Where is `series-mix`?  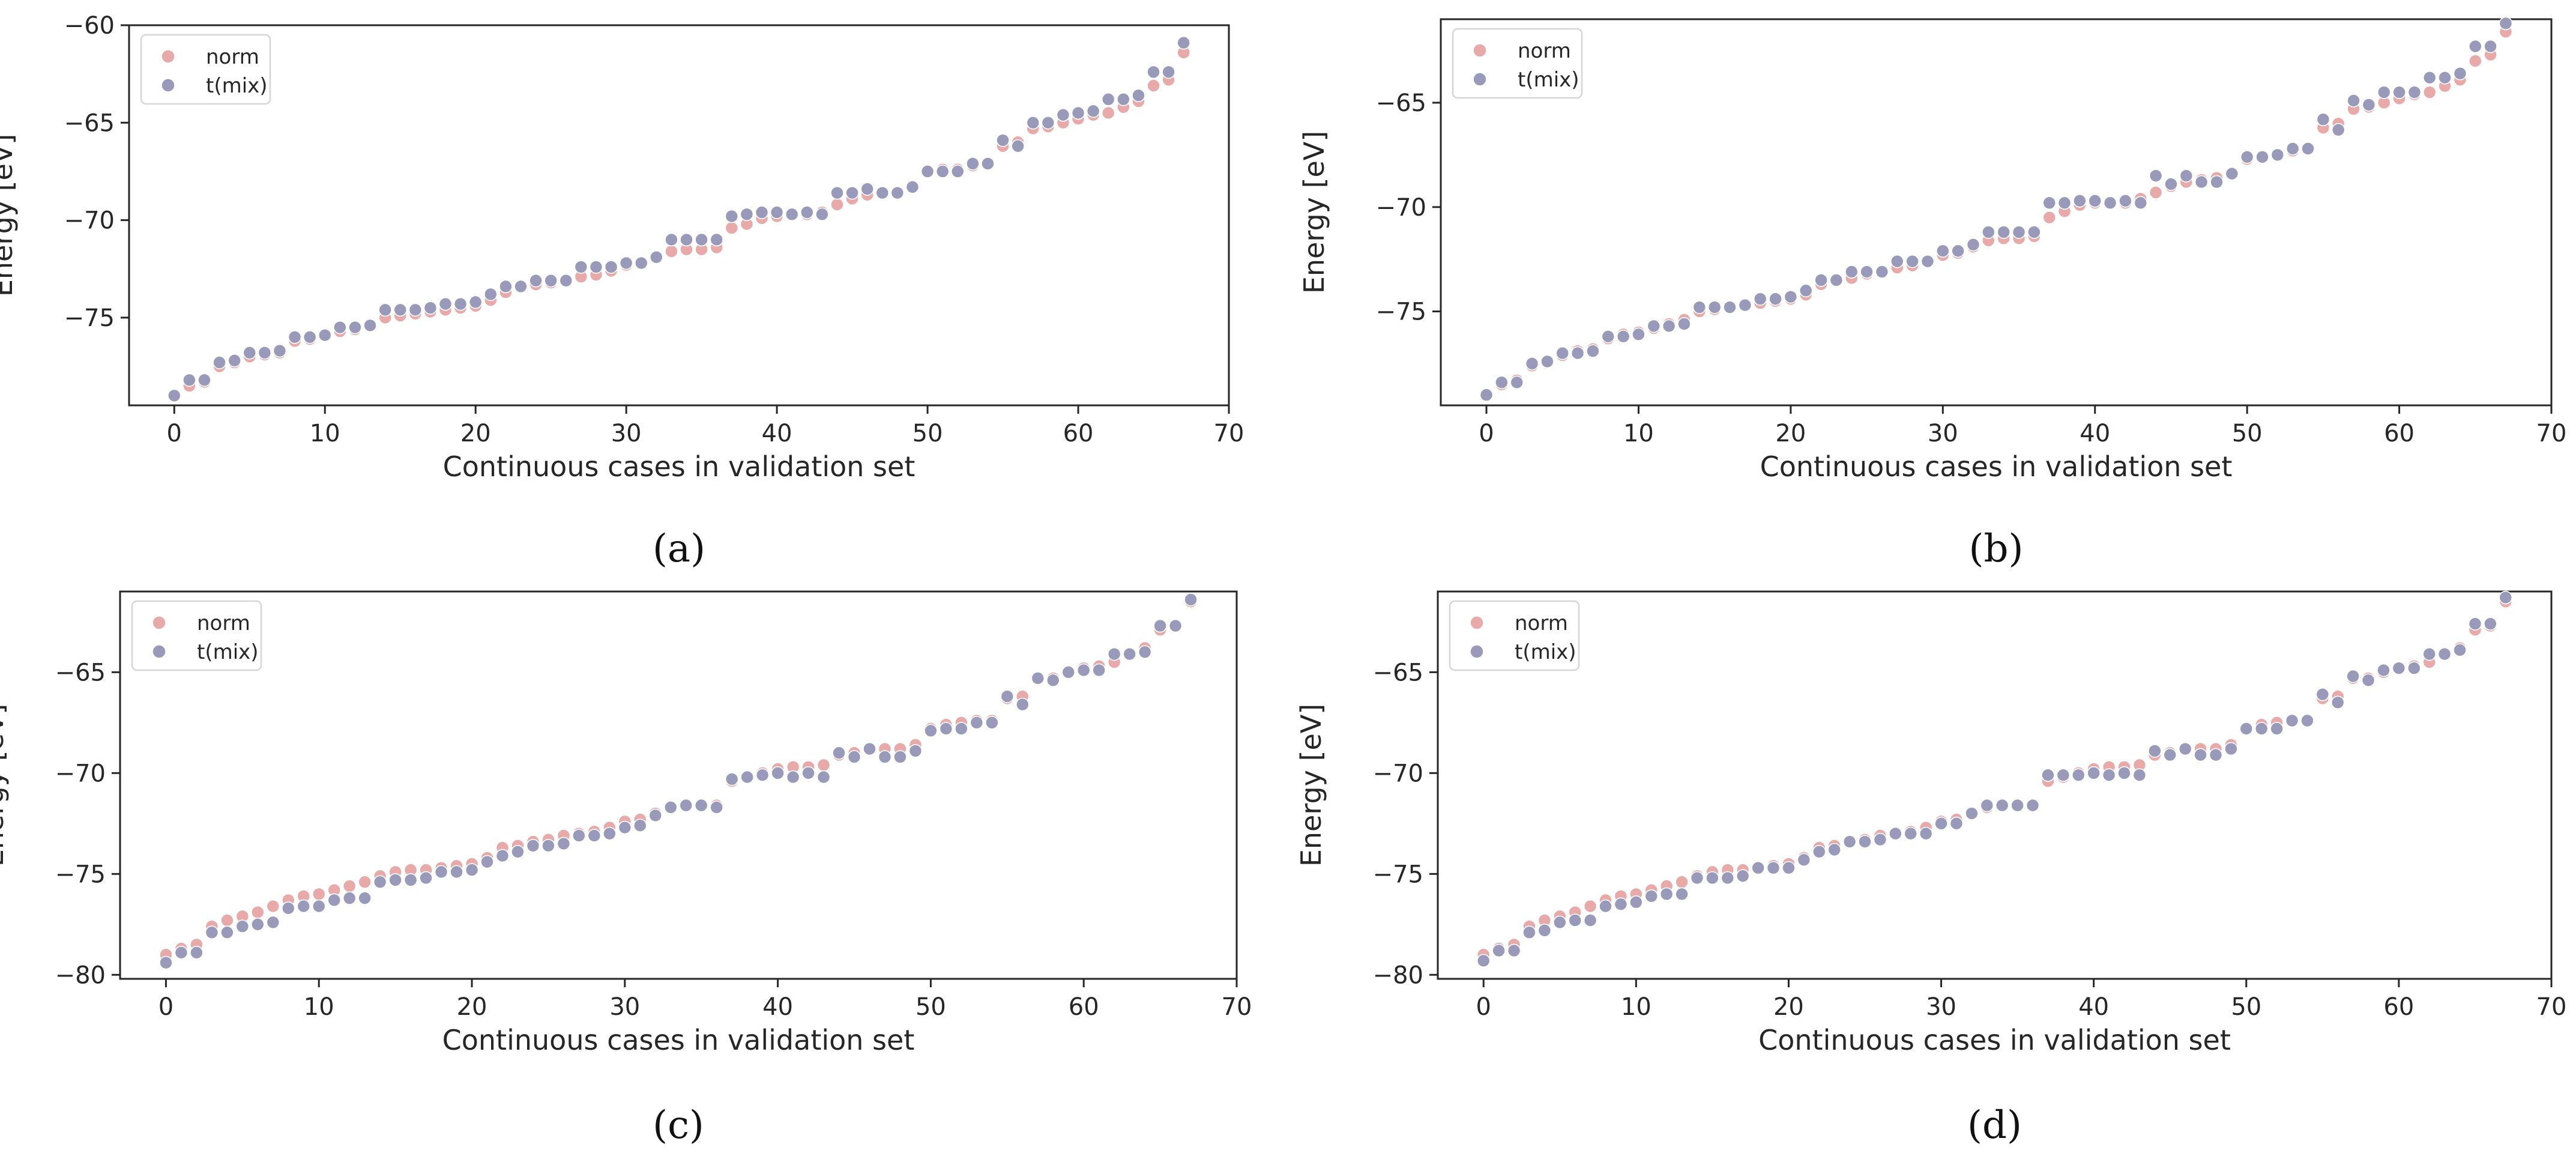
series-mix is located at coordinates (1994, 779).